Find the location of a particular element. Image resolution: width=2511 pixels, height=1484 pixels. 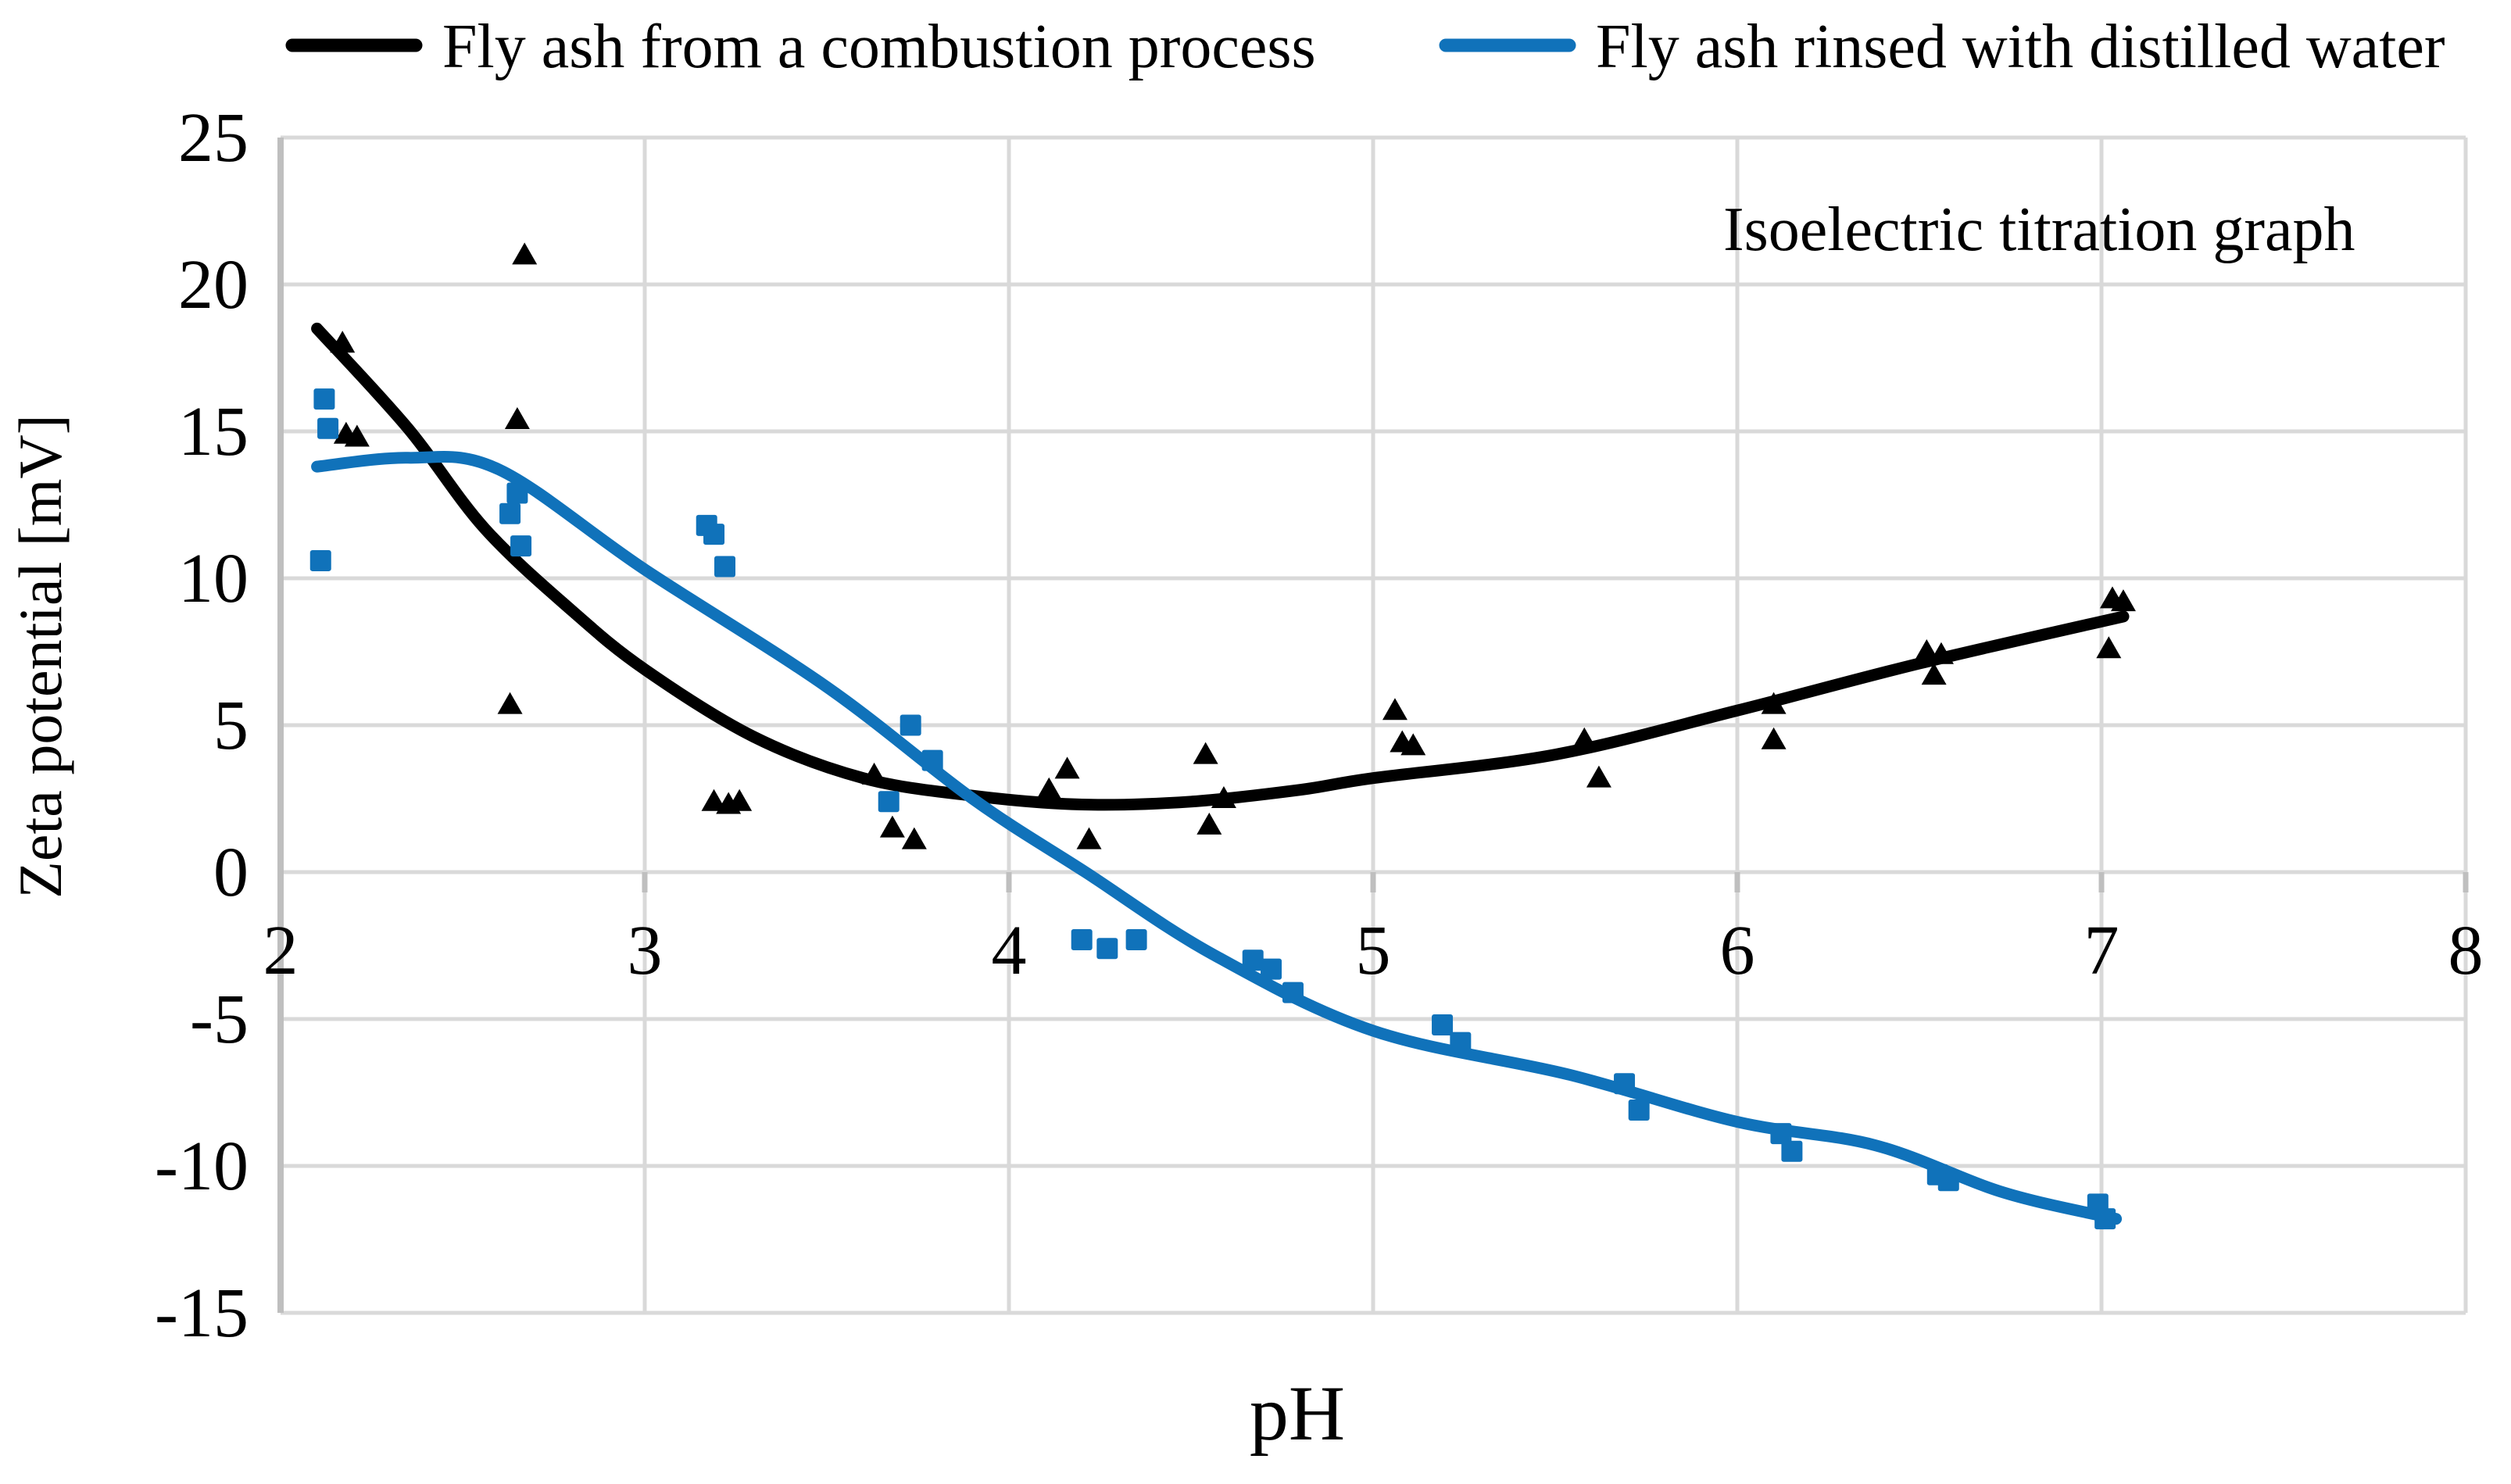

legend-item-rinsed: Fly ash rinsed with distilled water is located at coordinates (1942, 47).